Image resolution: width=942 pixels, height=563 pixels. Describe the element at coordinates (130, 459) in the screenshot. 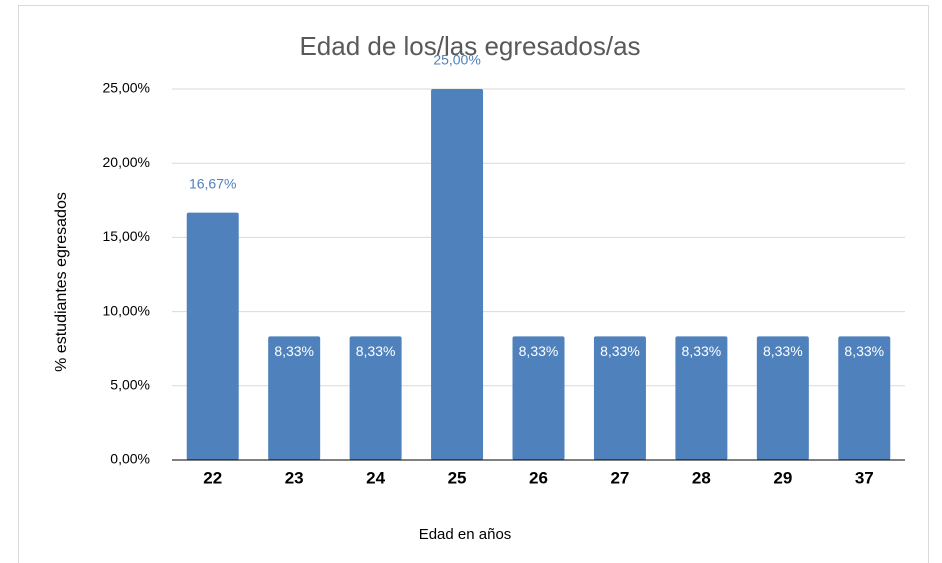

I see `y-tick-label: 0,00%` at that location.